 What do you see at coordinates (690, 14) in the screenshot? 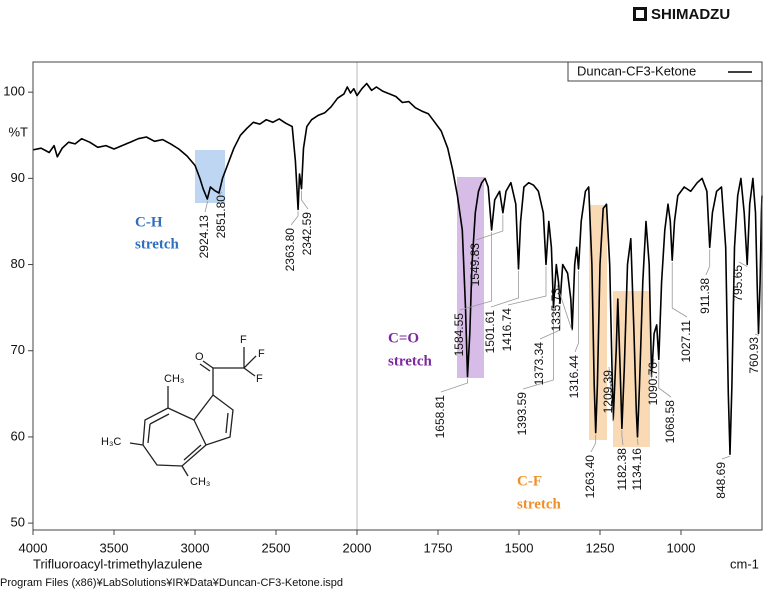
I see `brand: SHIMADZU` at bounding box center [690, 14].